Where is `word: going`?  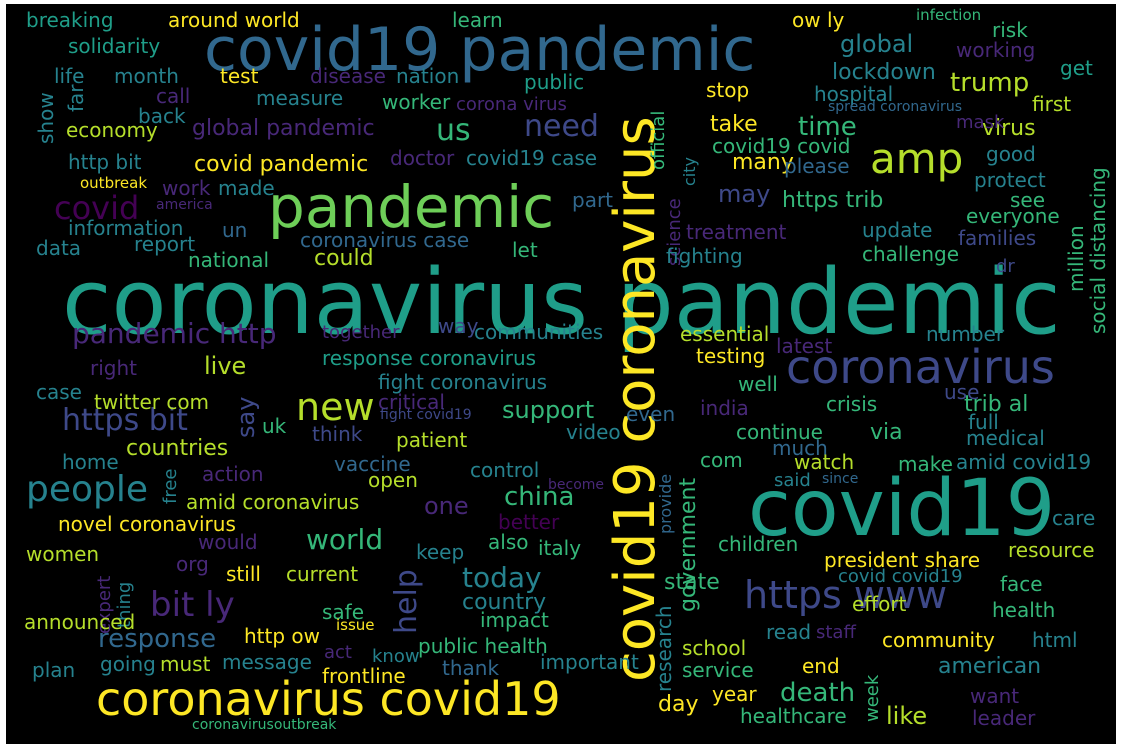
word: going is located at coordinates (128, 664).